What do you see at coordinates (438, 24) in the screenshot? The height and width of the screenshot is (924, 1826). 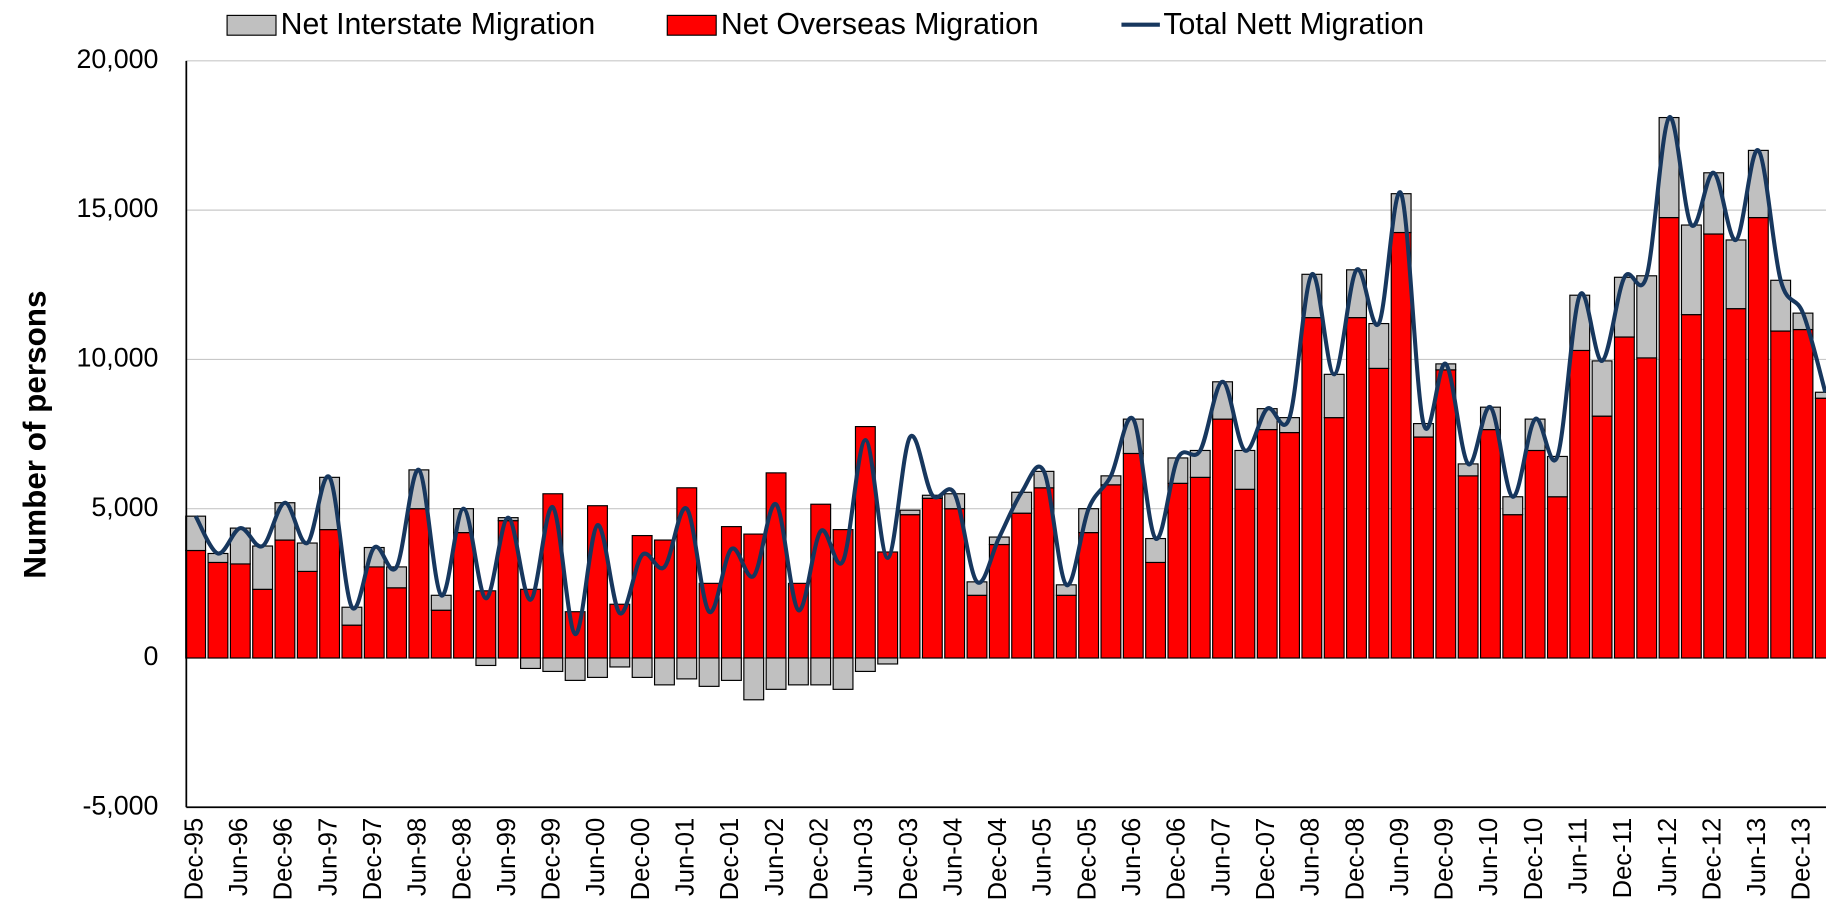 I see `legend-label: Net Interstate Migration` at bounding box center [438, 24].